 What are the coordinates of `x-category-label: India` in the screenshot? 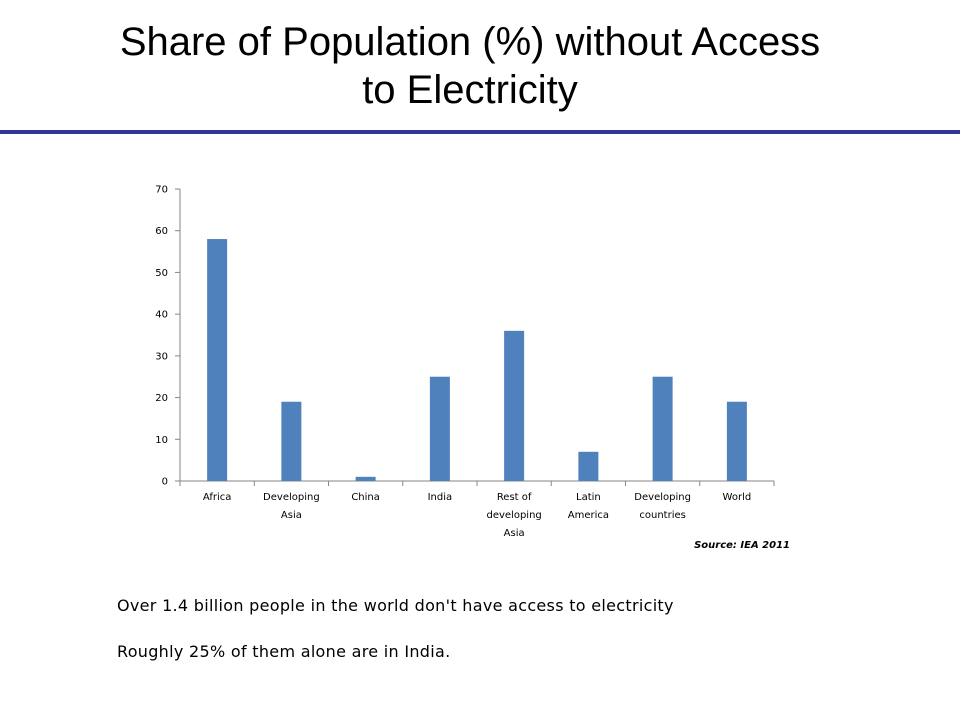 It's located at (440, 497).